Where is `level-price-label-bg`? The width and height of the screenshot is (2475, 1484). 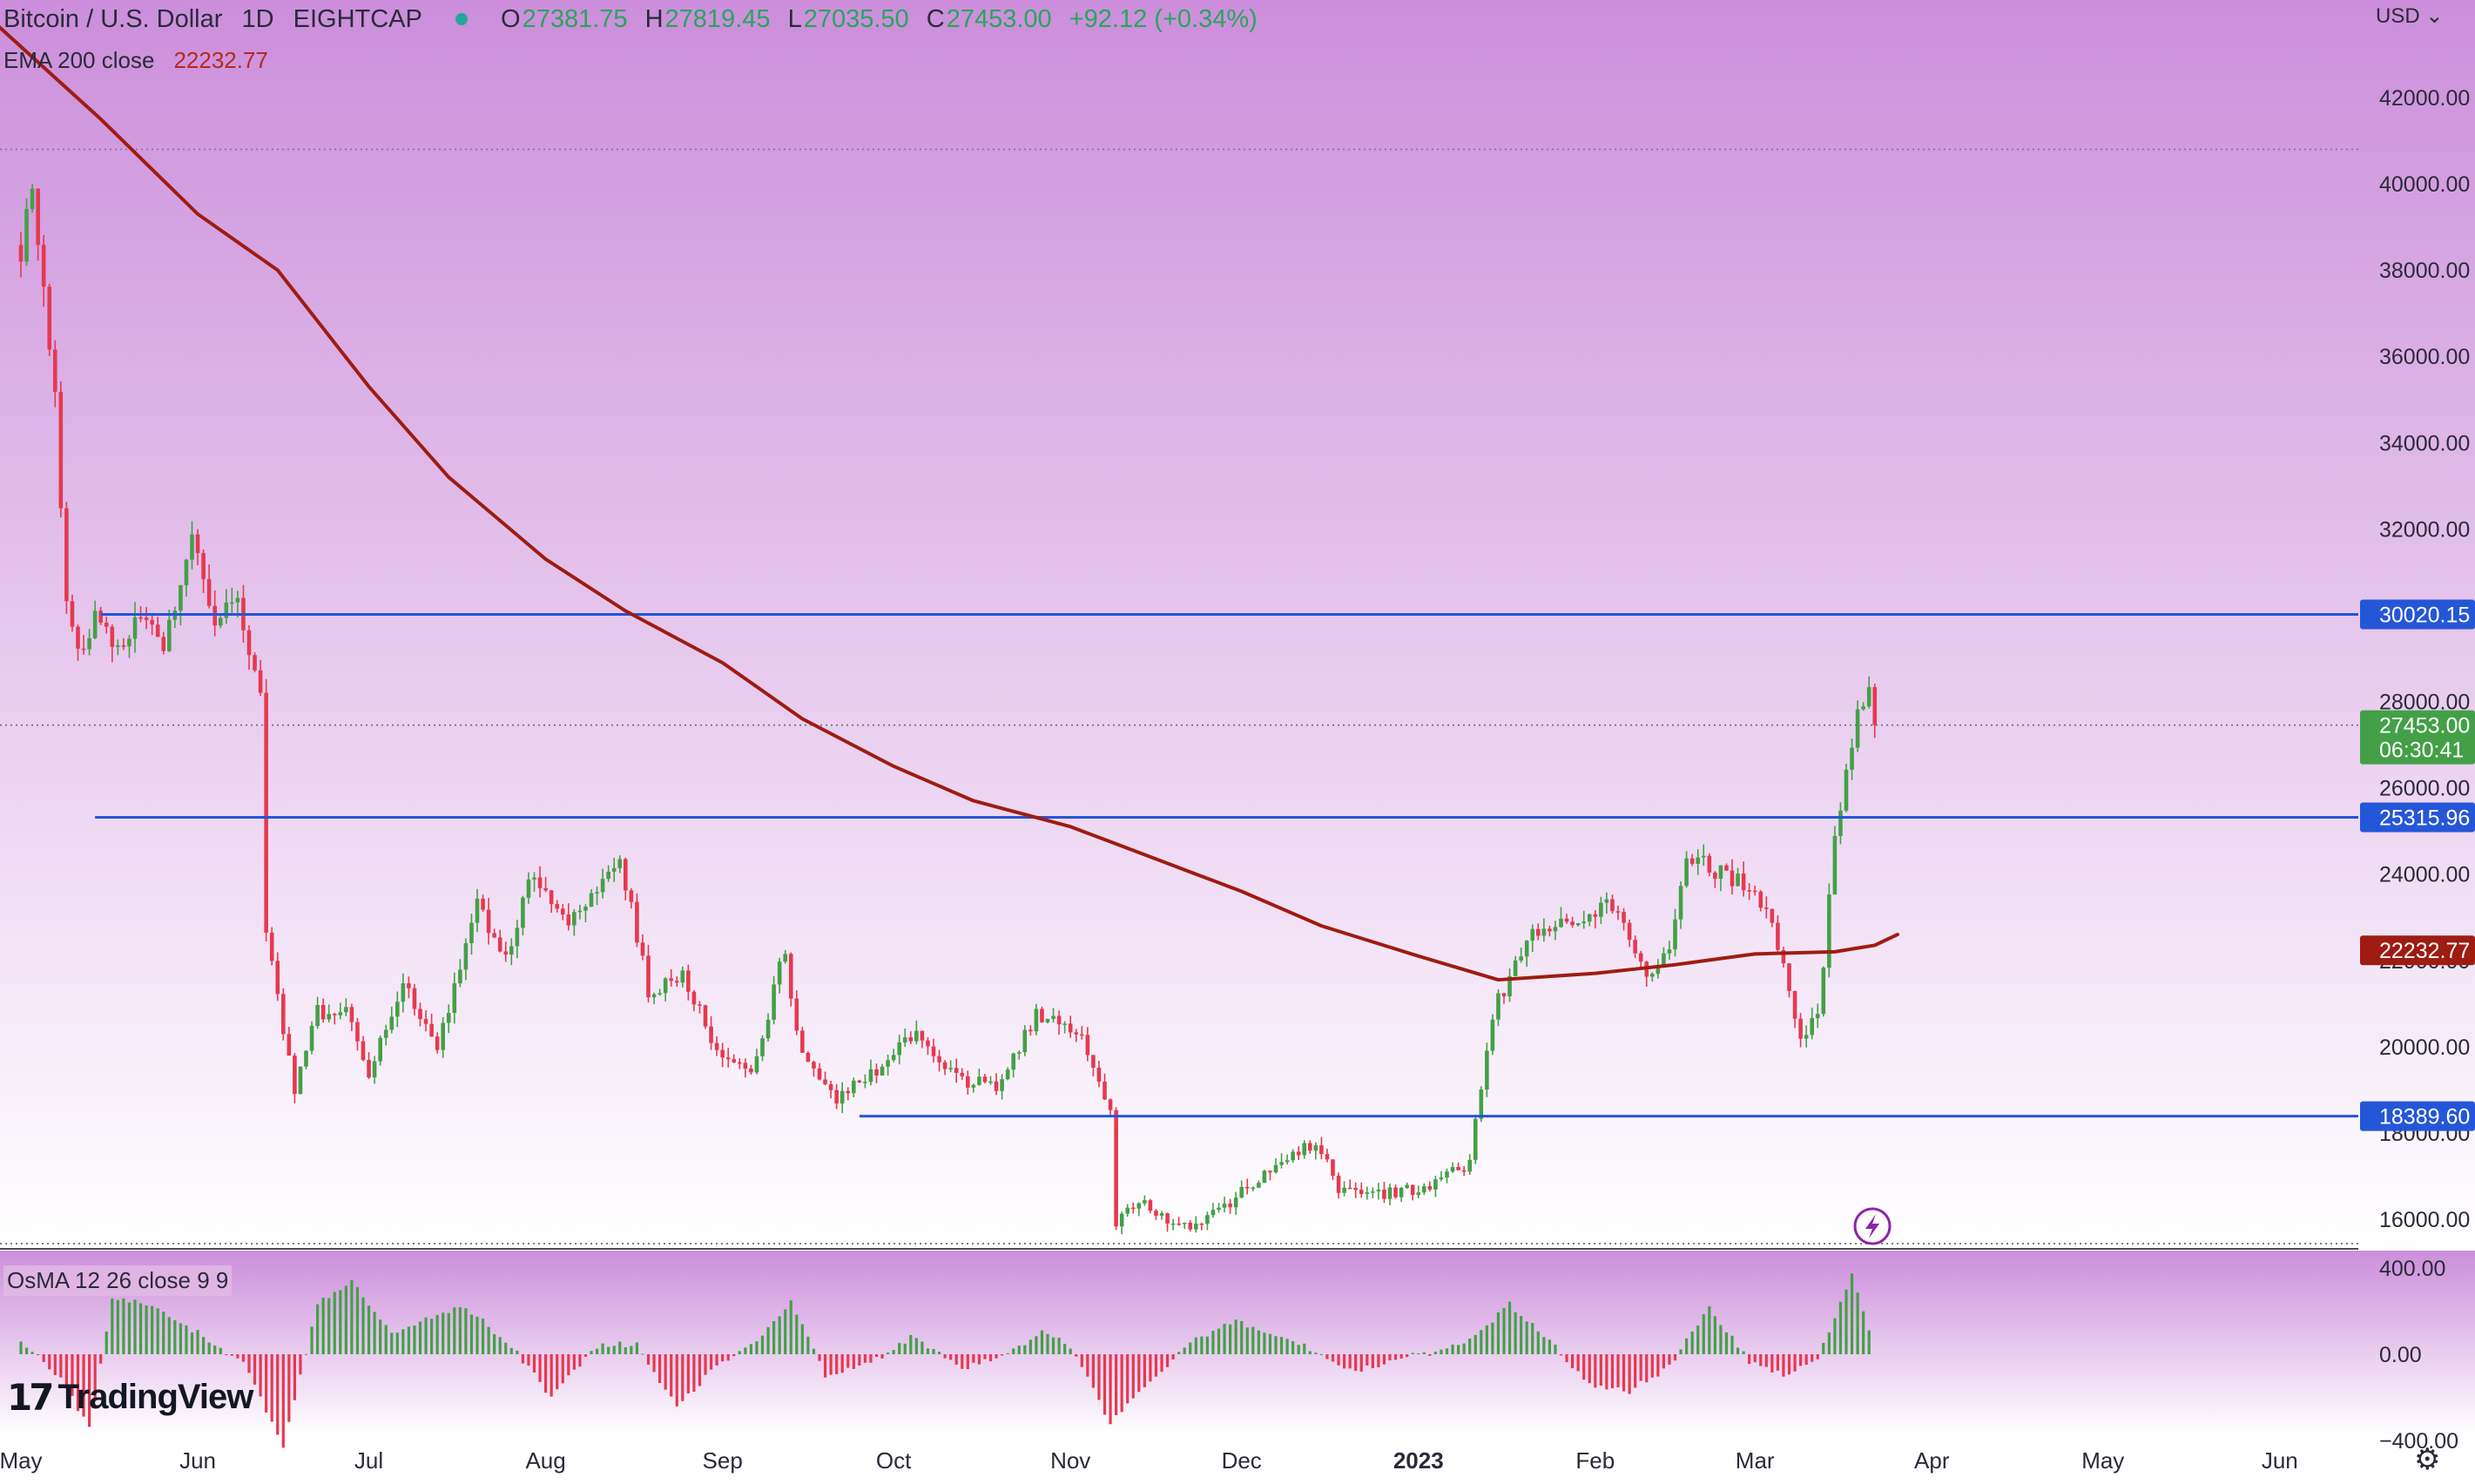
level-price-label-bg is located at coordinates (2417, 615).